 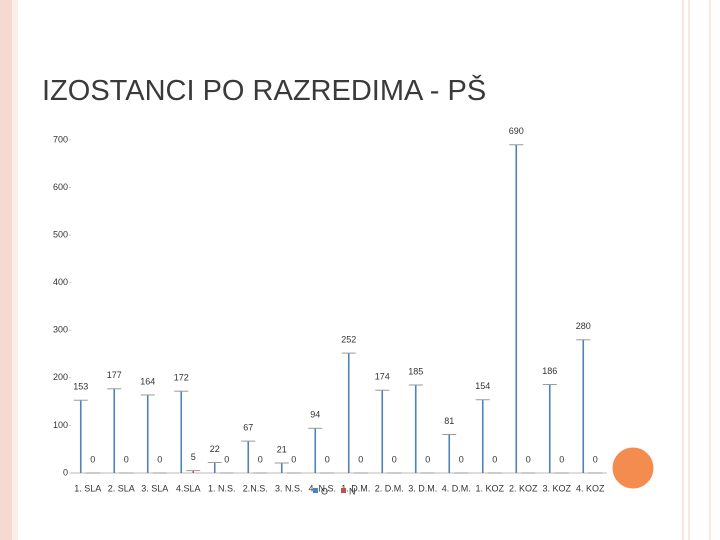 I want to click on chart-title: IZOSTANCI PO RAZREDIMA - PŠ, so click(x=264, y=90).